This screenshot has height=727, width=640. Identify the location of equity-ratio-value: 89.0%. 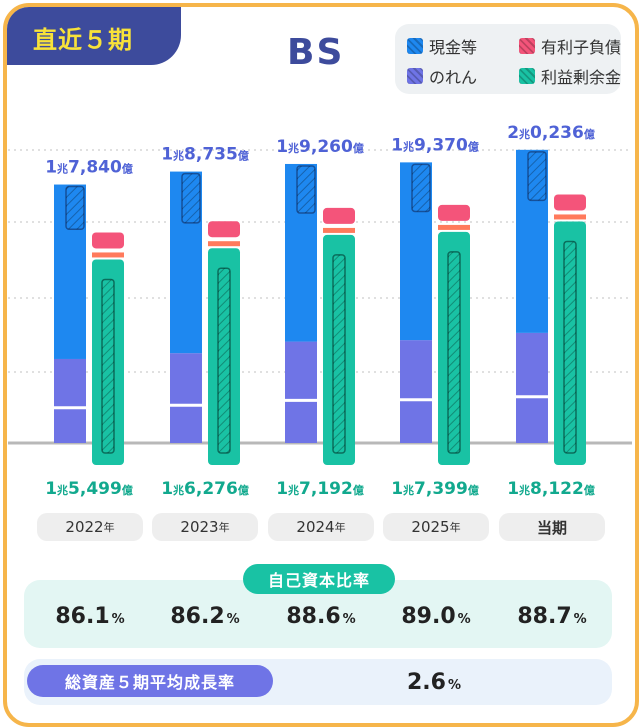
(436, 616).